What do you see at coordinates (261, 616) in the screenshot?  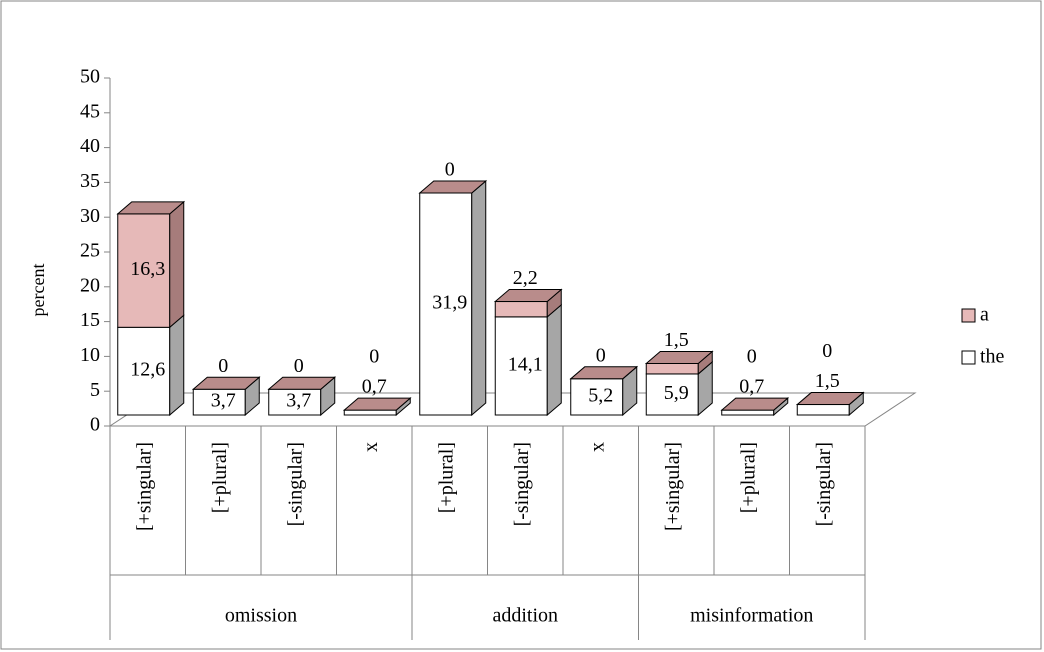 I see `group-label: omission` at bounding box center [261, 616].